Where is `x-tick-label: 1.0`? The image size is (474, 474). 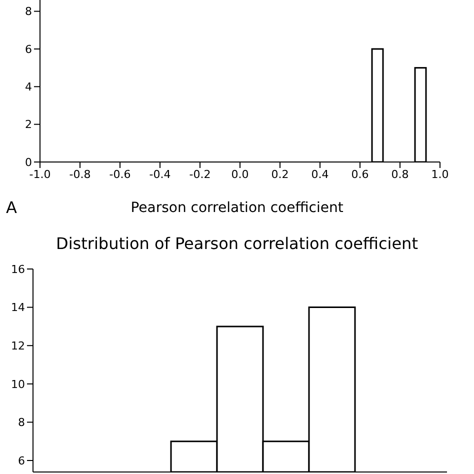 x-tick-label: 1.0 is located at coordinates (440, 174).